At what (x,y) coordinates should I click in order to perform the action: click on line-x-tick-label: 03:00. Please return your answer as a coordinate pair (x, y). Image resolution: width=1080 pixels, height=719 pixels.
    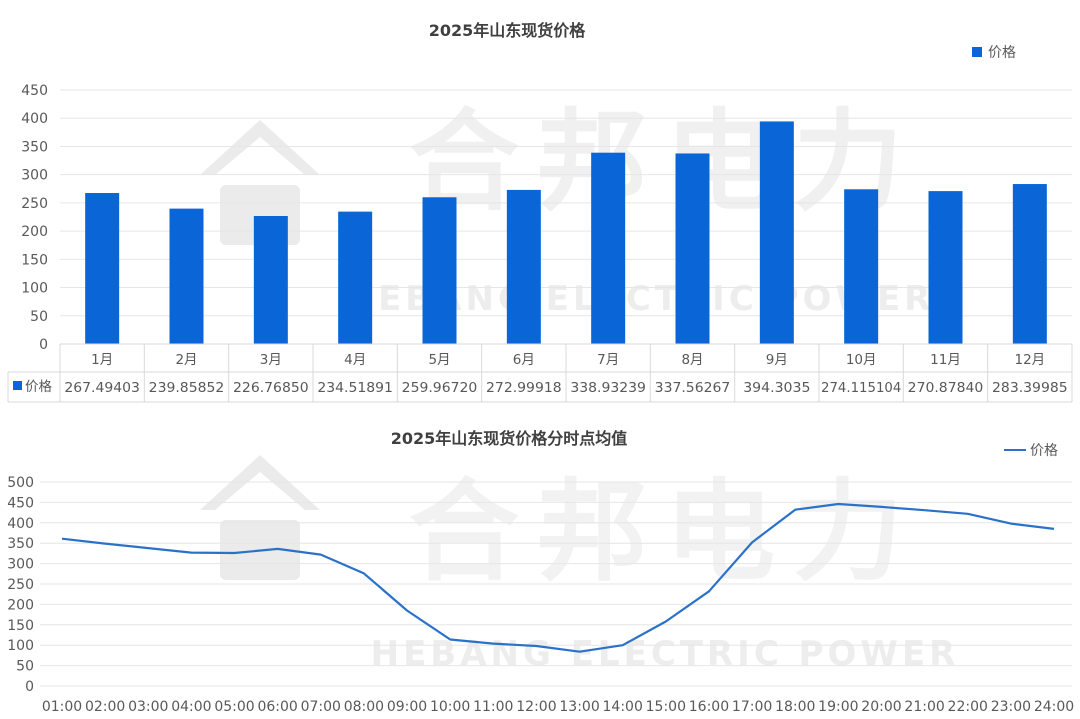
    Looking at the image, I should click on (148, 707).